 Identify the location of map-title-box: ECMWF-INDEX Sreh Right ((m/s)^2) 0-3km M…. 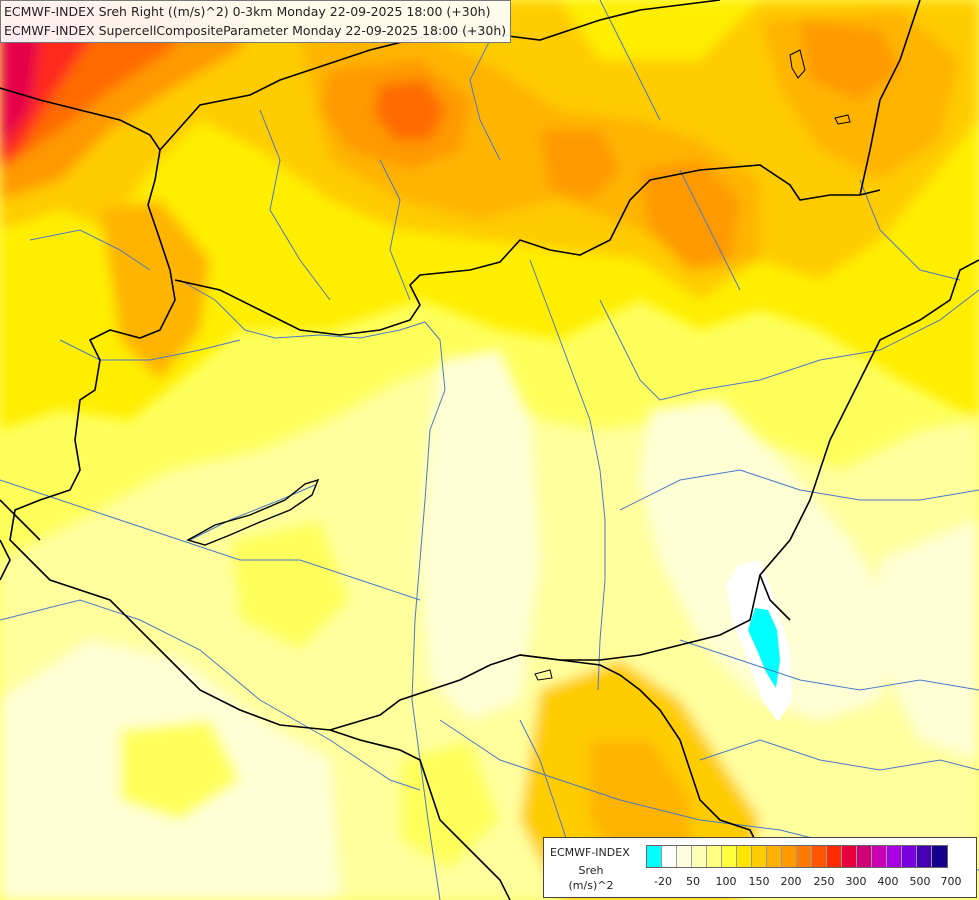
(256, 21).